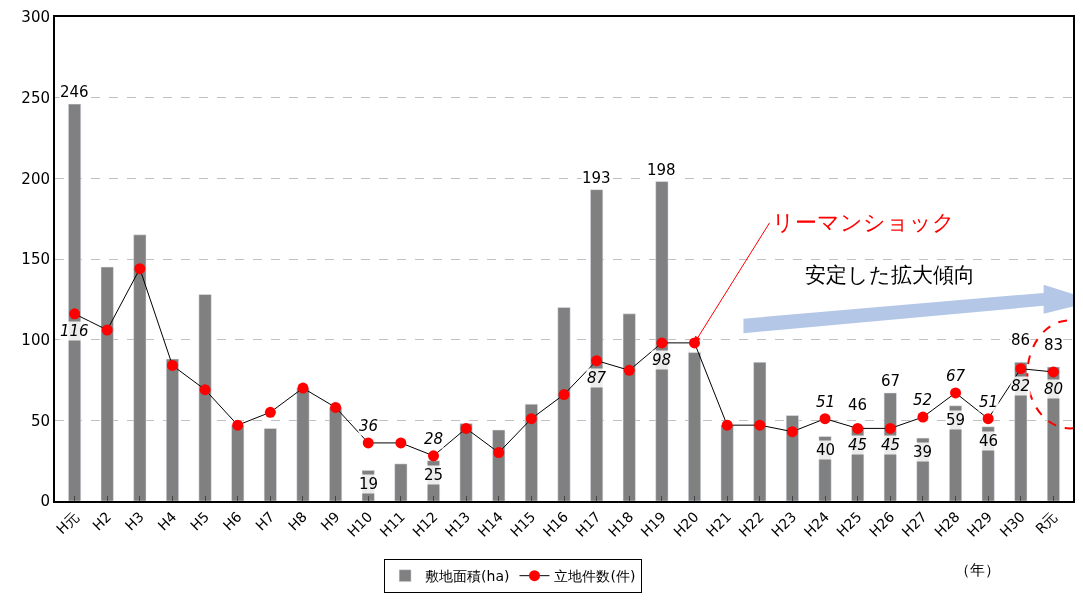 This screenshot has width=1083, height=601. Describe the element at coordinates (596, 178) in the screenshot. I see `data-label: 193` at that location.